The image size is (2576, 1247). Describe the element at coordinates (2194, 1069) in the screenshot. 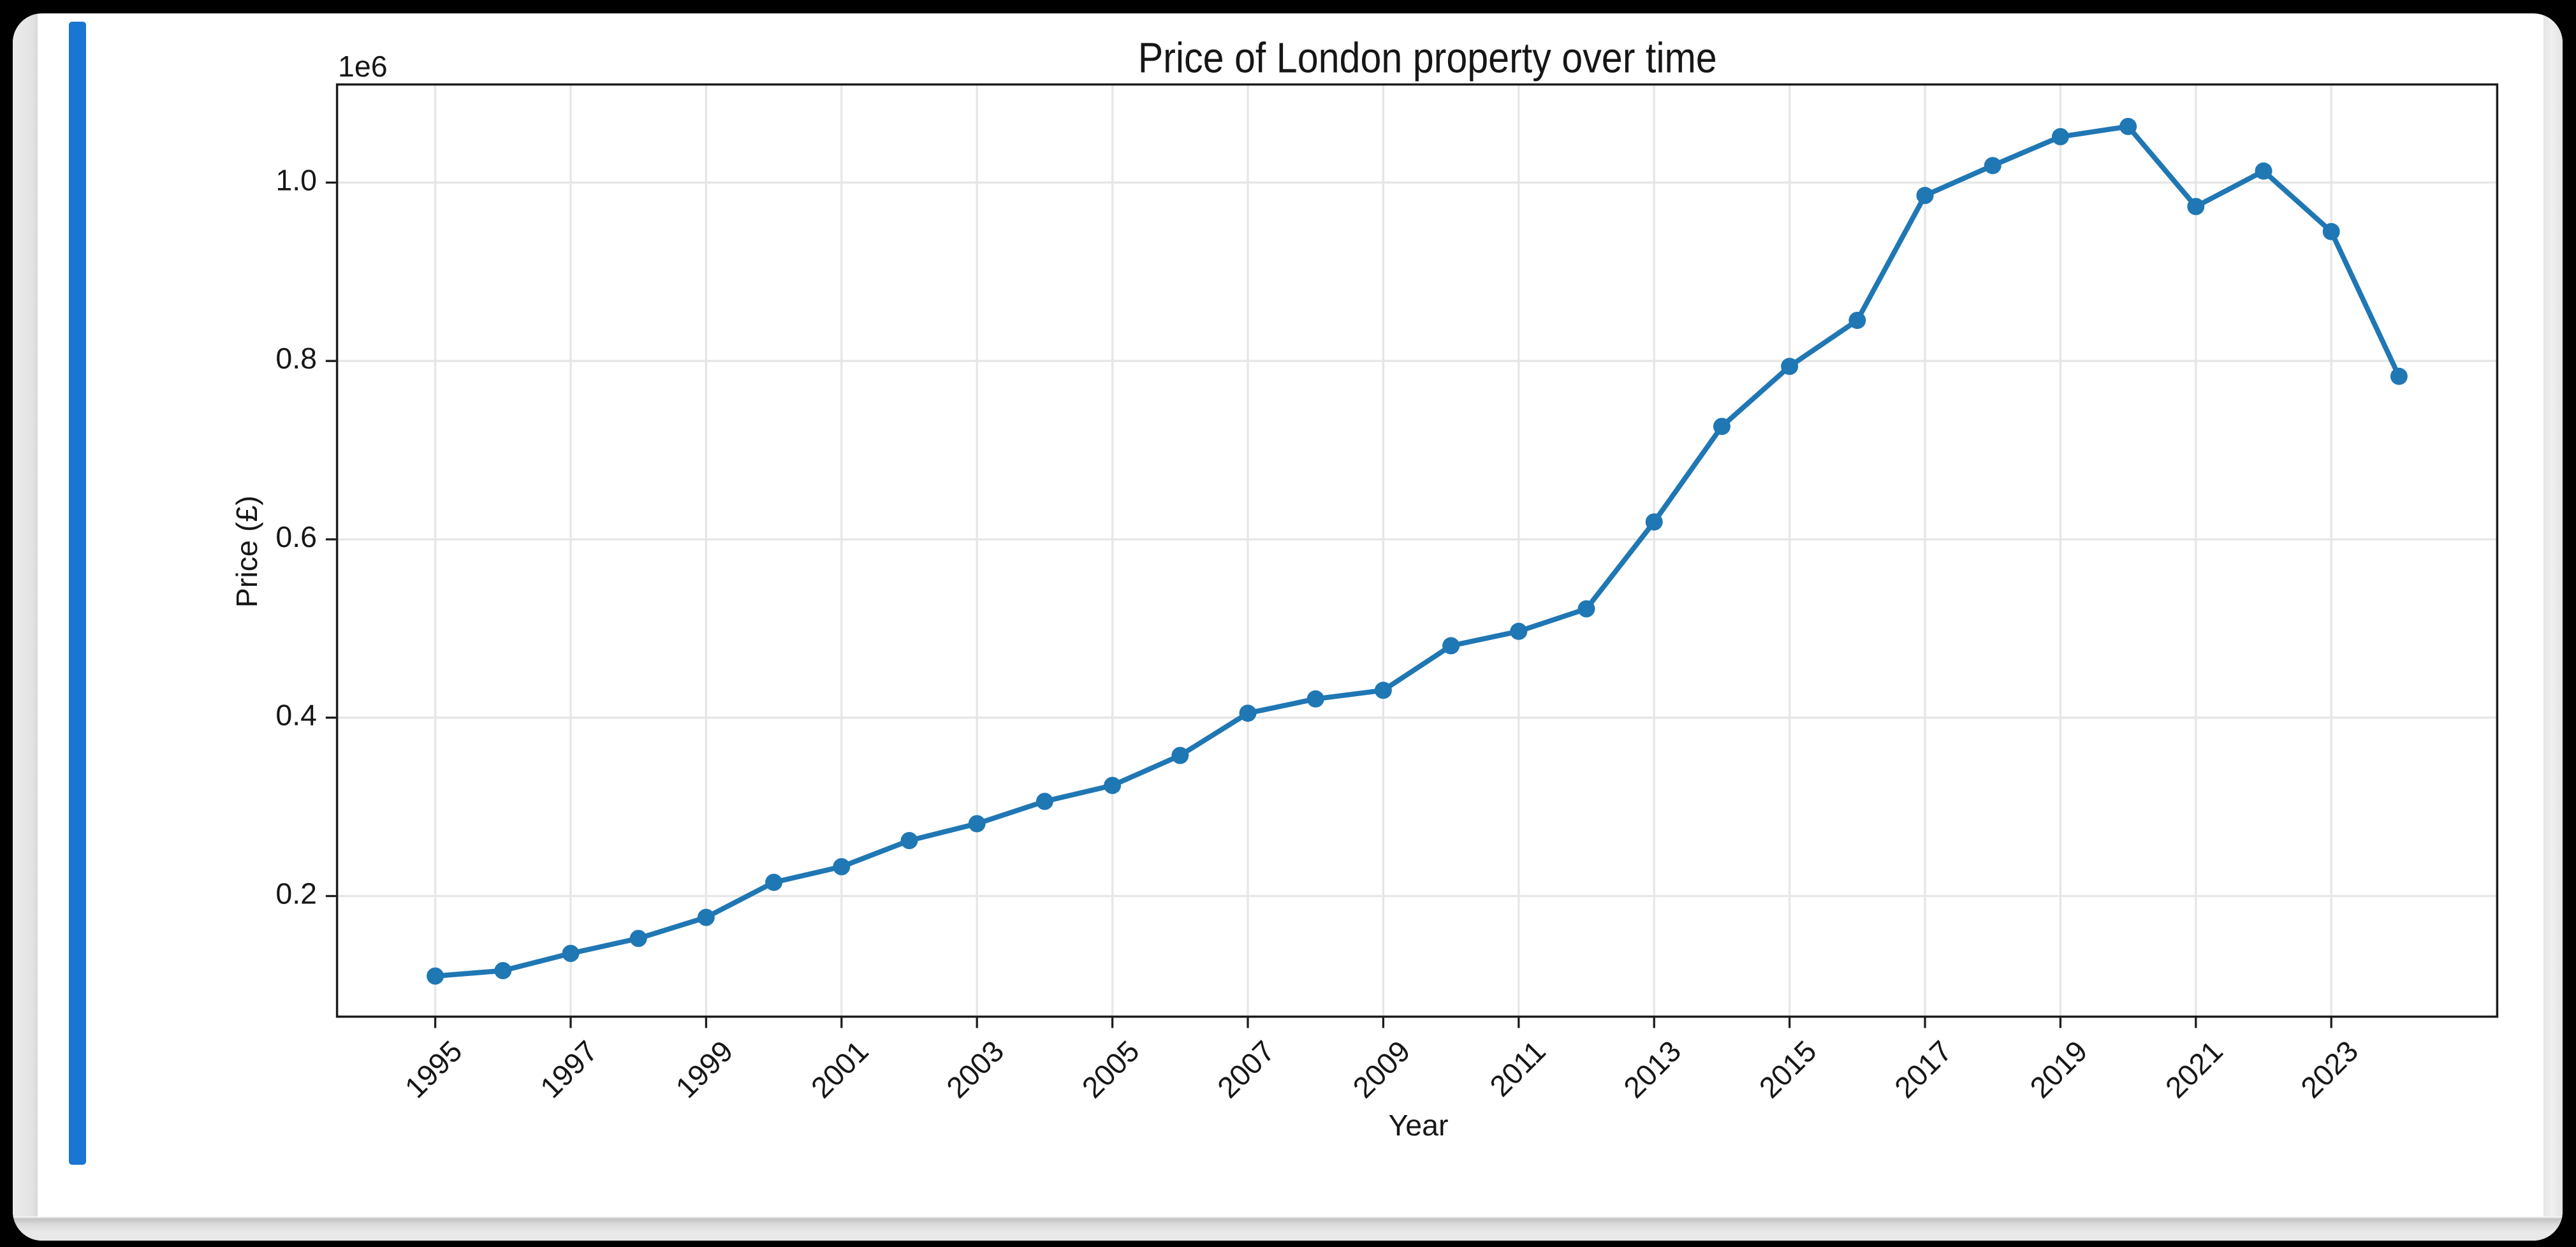

I see `svg-text: 2021` at that location.